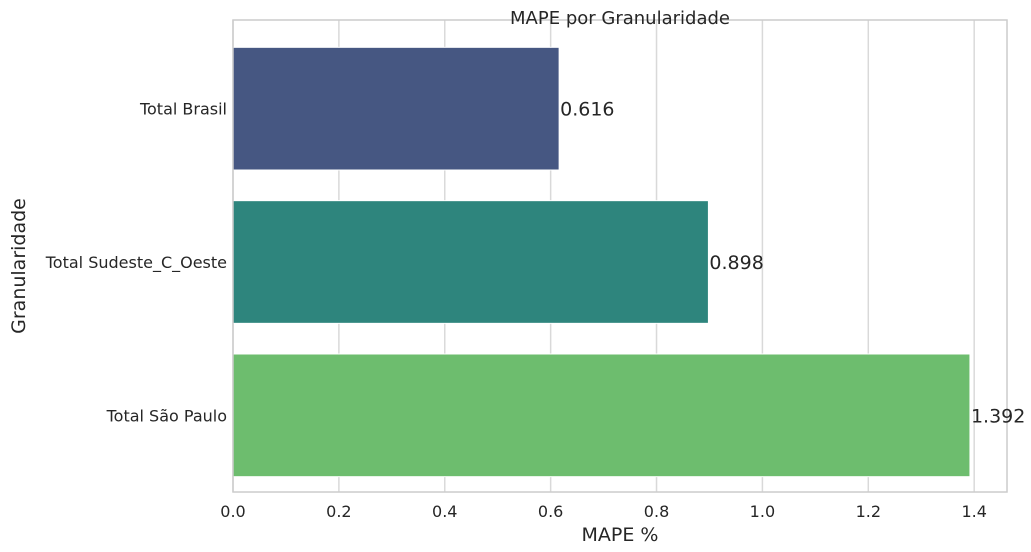  I want to click on data-label: 0.898, so click(736, 263).